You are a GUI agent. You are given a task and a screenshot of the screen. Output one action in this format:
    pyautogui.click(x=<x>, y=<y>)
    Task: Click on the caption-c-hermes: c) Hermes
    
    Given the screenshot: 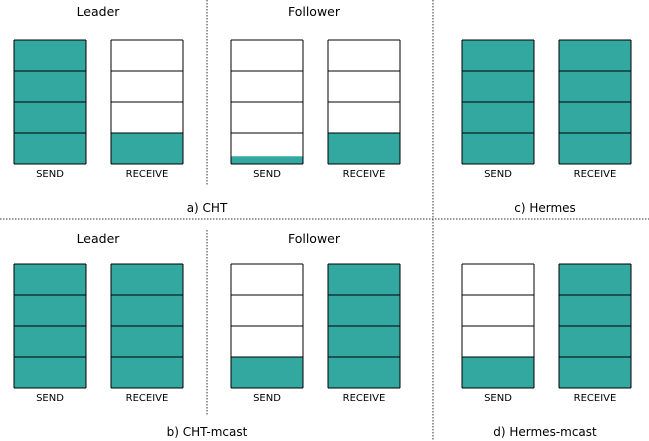 What is the action you would take?
    pyautogui.click(x=545, y=208)
    